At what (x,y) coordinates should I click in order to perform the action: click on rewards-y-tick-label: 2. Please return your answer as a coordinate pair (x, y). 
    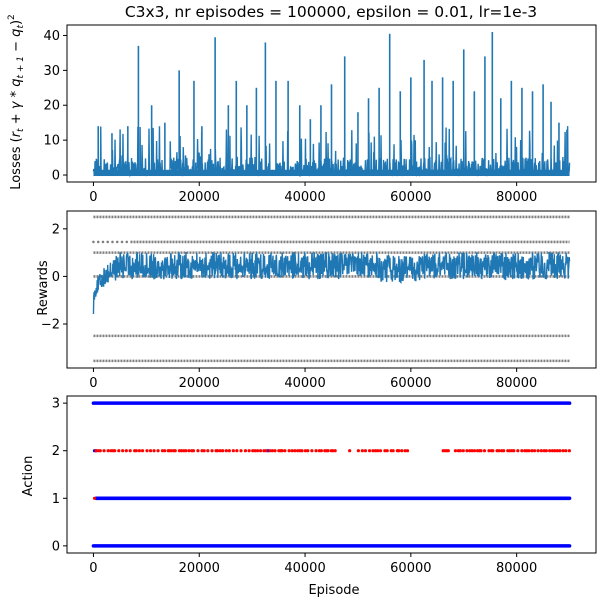
    Looking at the image, I should click on (56, 229).